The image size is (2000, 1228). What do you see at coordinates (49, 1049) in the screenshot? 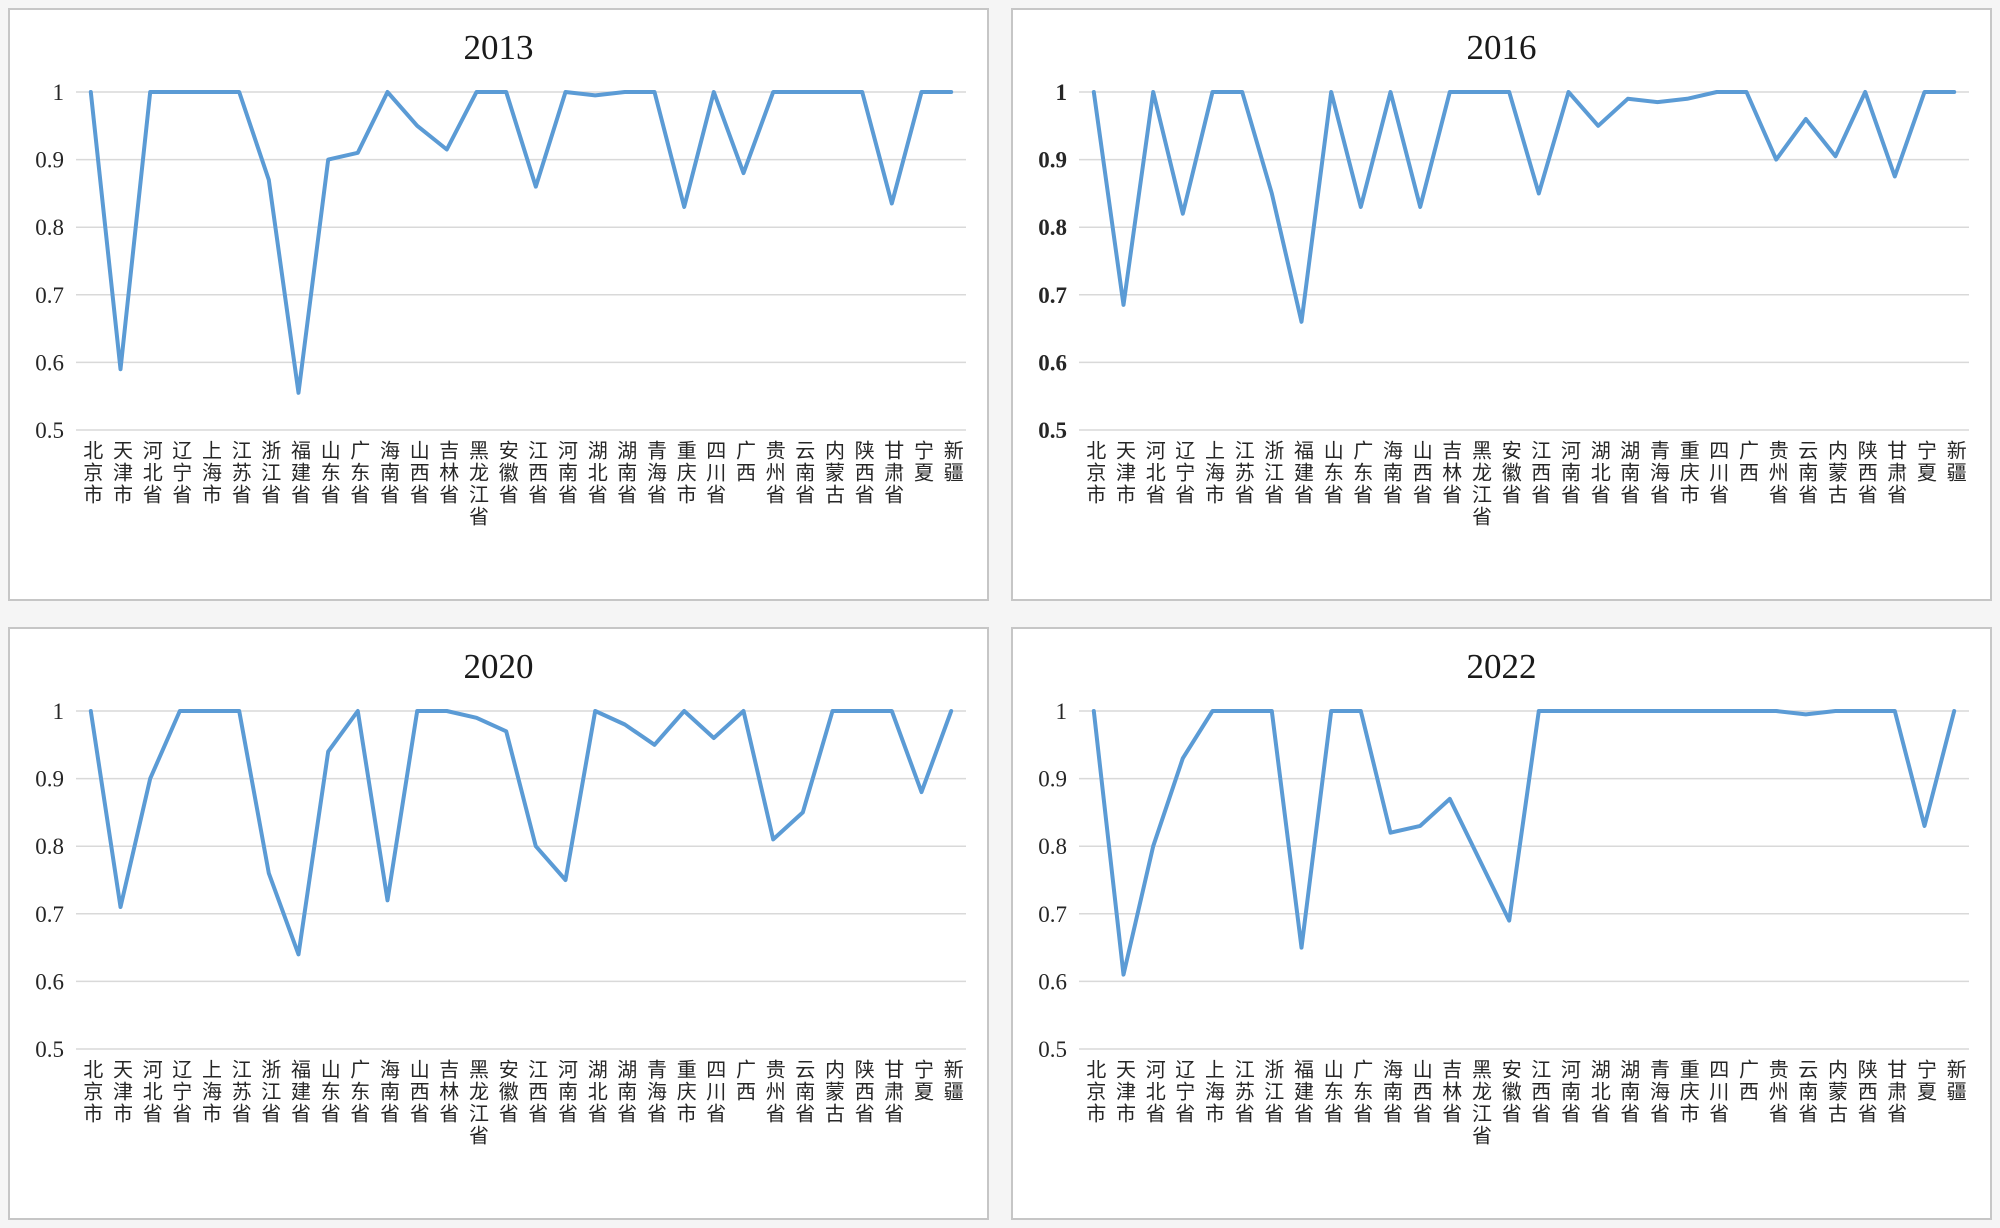
I see `y-axis-tick-label: 0.5` at bounding box center [49, 1049].